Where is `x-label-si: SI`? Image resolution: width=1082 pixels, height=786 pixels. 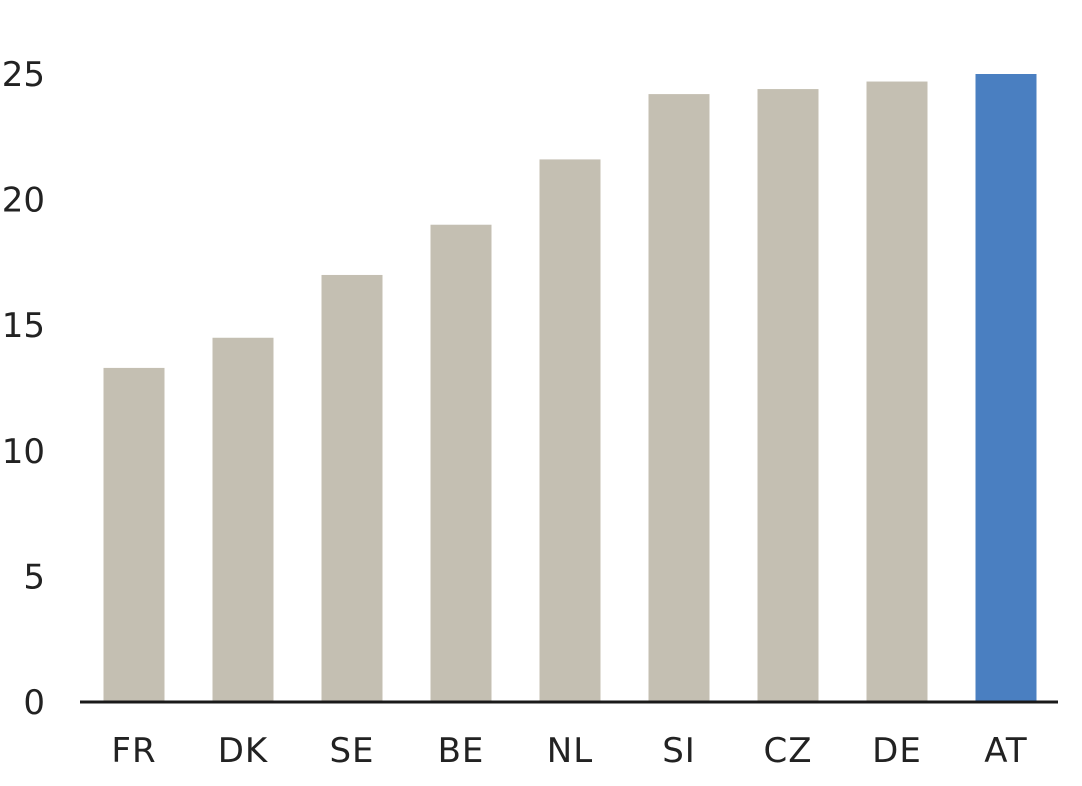 x-label-si: SI is located at coordinates (679, 751).